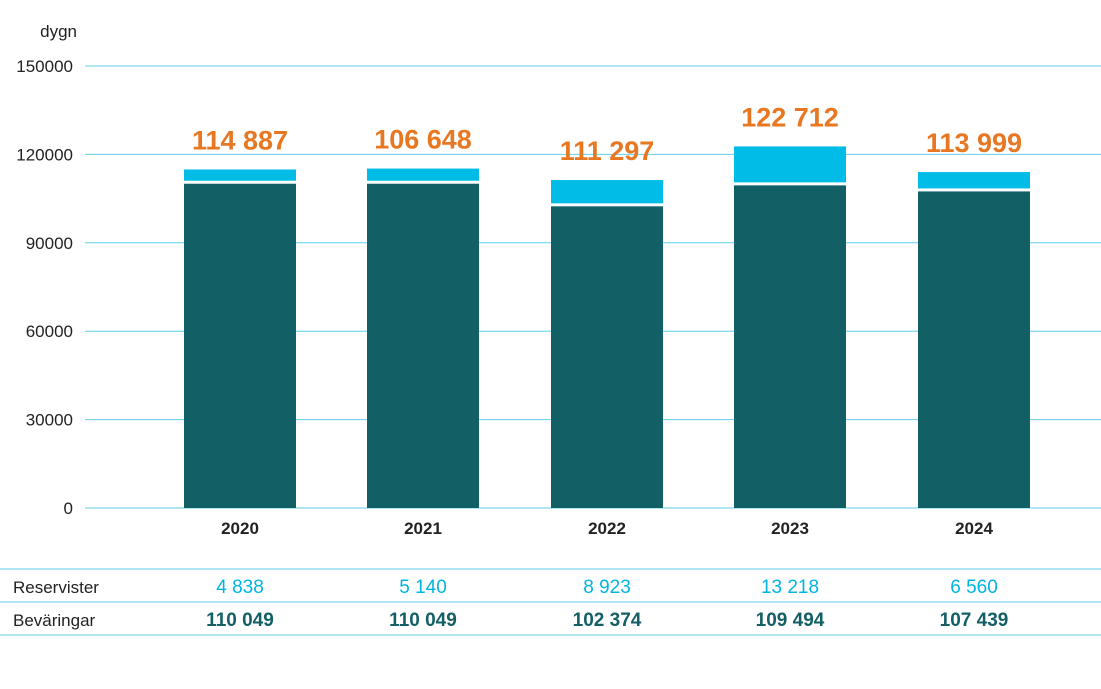  What do you see at coordinates (54, 620) in the screenshot?
I see `table-row-label: Beväringar` at bounding box center [54, 620].